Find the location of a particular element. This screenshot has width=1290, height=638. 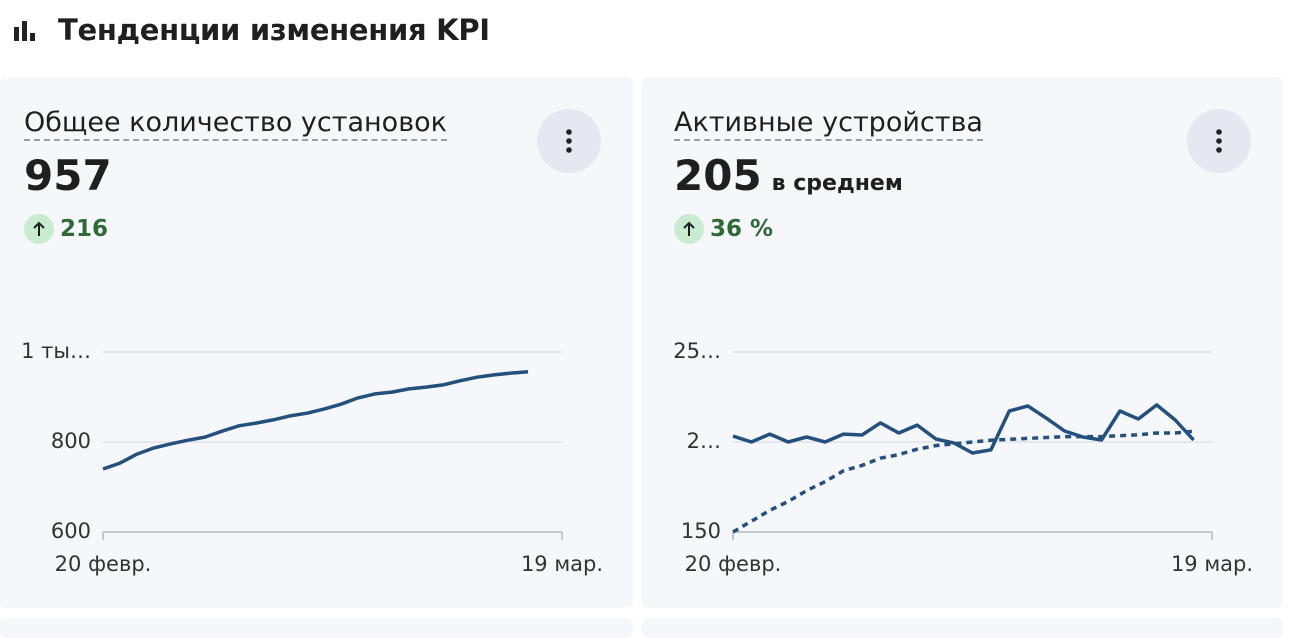

card-title: Активные устройства is located at coordinates (828, 124).